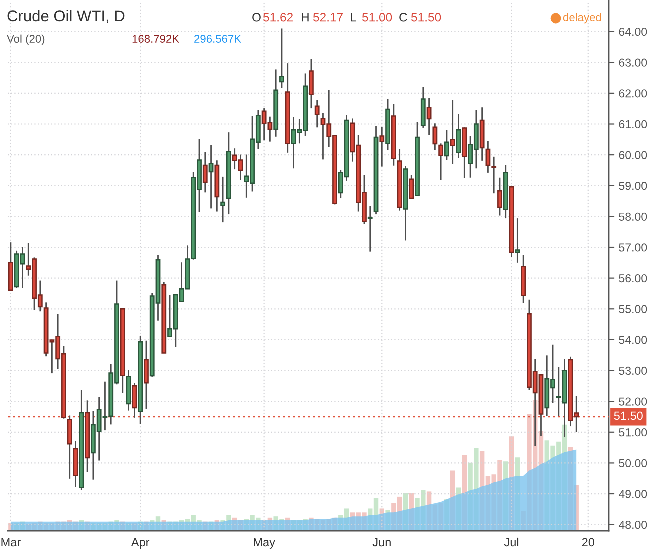 The width and height of the screenshot is (652, 552). What do you see at coordinates (426, 17) in the screenshot?
I see `annotation: 51.50` at bounding box center [426, 17].